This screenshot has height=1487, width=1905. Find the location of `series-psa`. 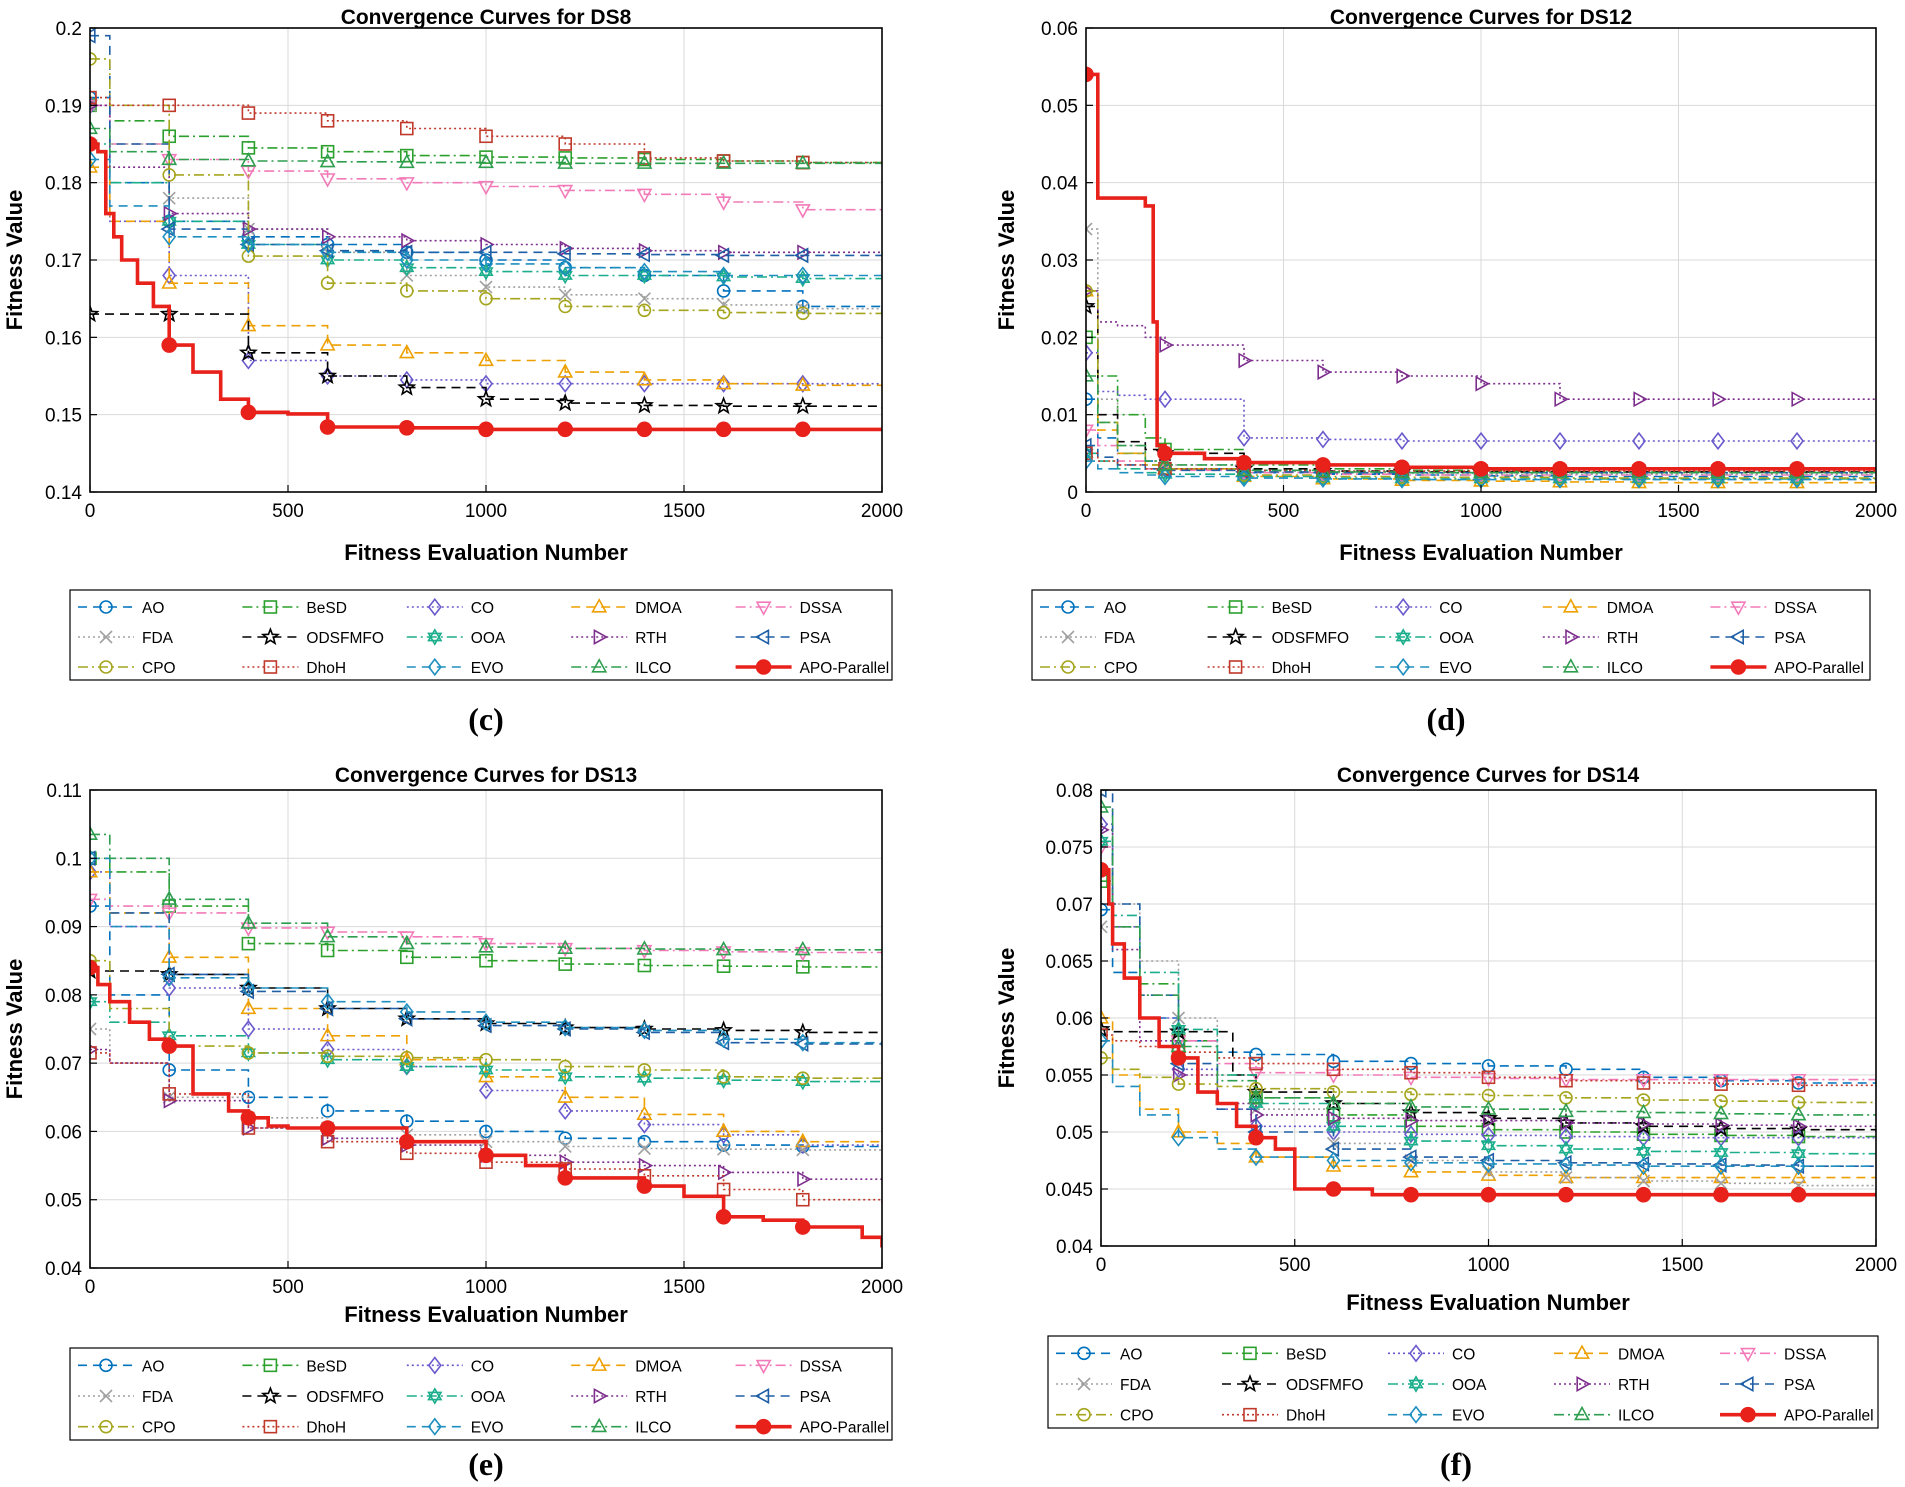

series-psa is located at coordinates (486, 146).